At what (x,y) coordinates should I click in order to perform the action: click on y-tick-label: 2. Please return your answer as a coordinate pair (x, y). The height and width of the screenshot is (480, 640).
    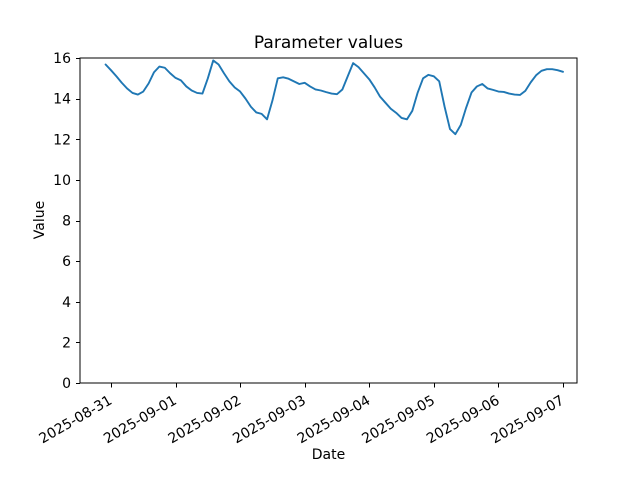
    Looking at the image, I should click on (66, 343).